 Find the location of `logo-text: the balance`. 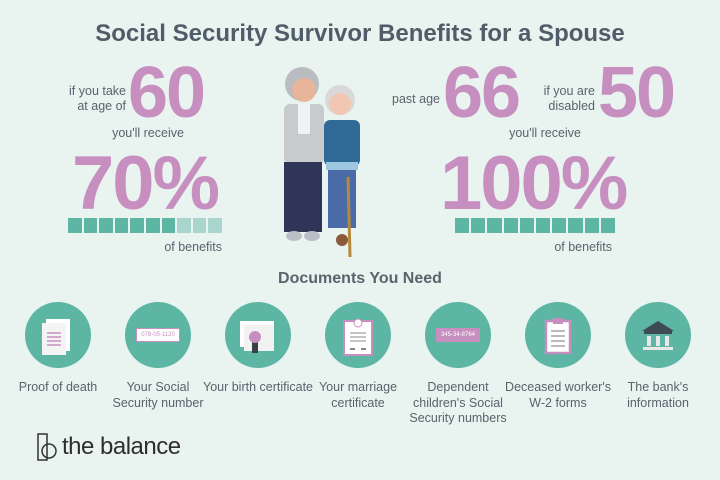

logo-text: the balance is located at coordinates (121, 446).